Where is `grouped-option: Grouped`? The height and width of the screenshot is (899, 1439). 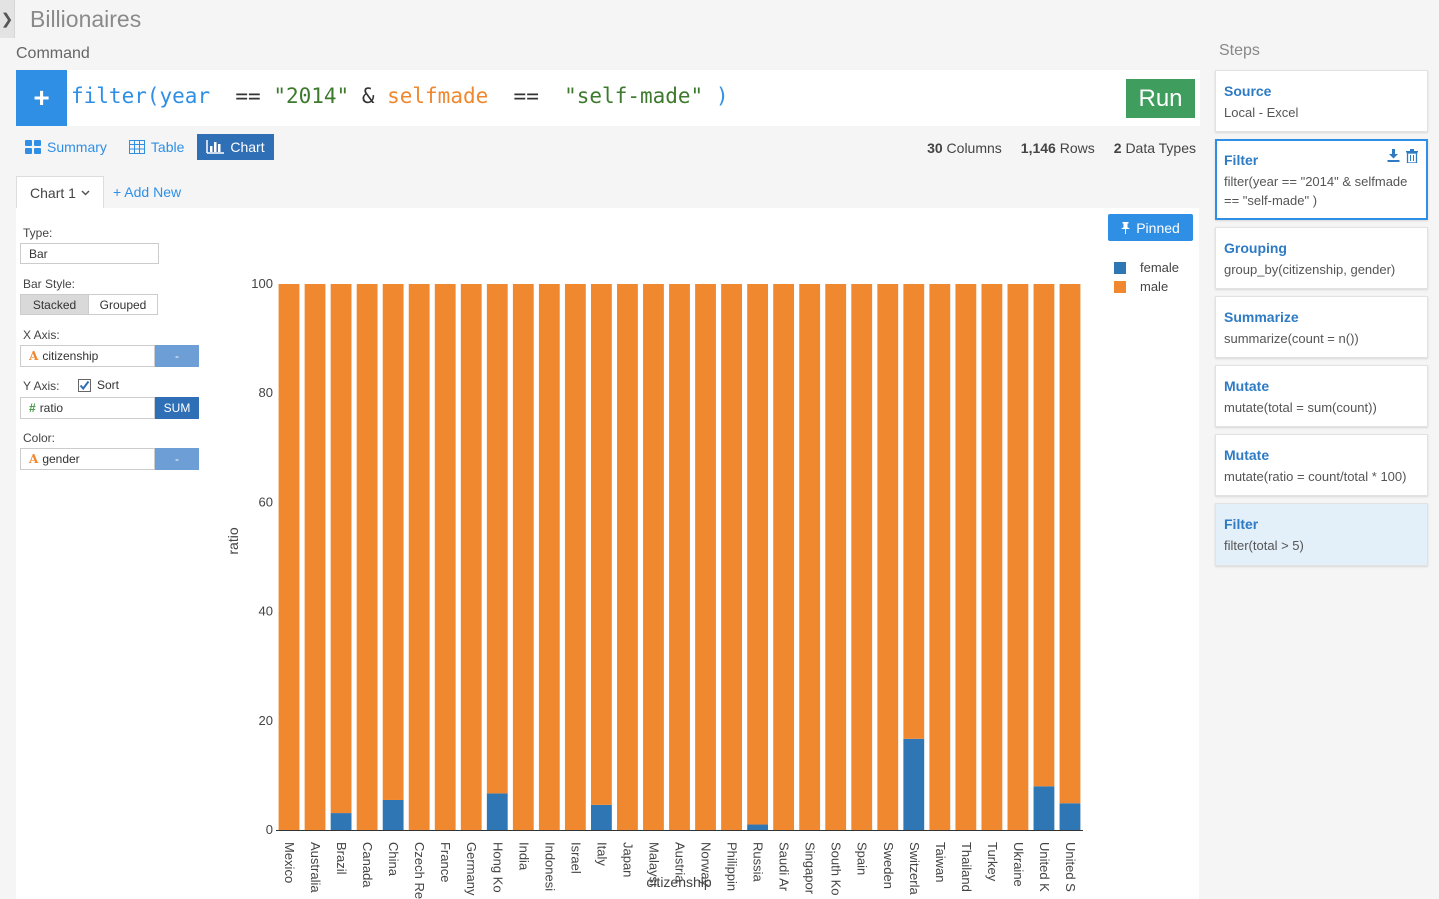
grouped-option: Grouped is located at coordinates (123, 304).